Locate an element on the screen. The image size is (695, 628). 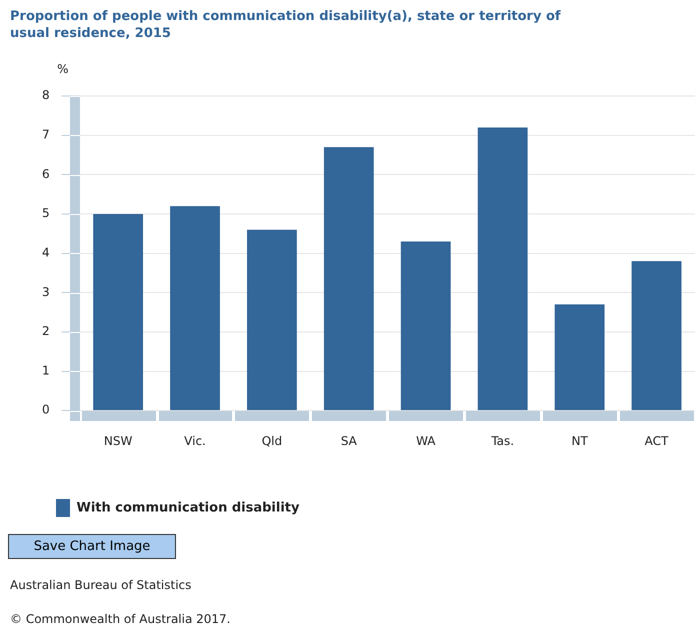
y-tick-label: 6 is located at coordinates (46, 173).